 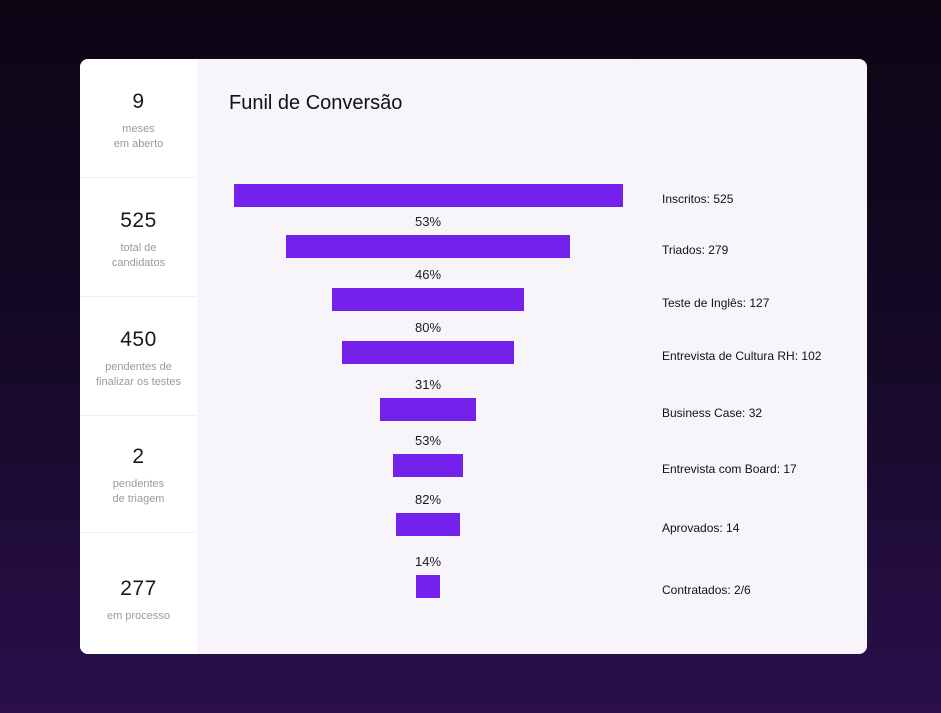 I want to click on conversion-rate-label: 14%, so click(x=428, y=561).